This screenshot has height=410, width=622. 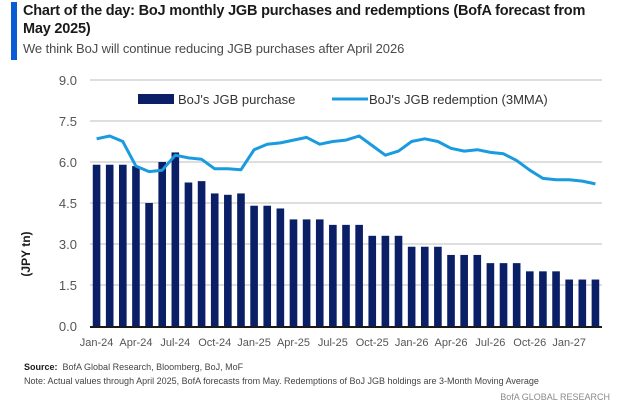 What do you see at coordinates (68, 285) in the screenshot?
I see `y-tick-label: 1.5` at bounding box center [68, 285].